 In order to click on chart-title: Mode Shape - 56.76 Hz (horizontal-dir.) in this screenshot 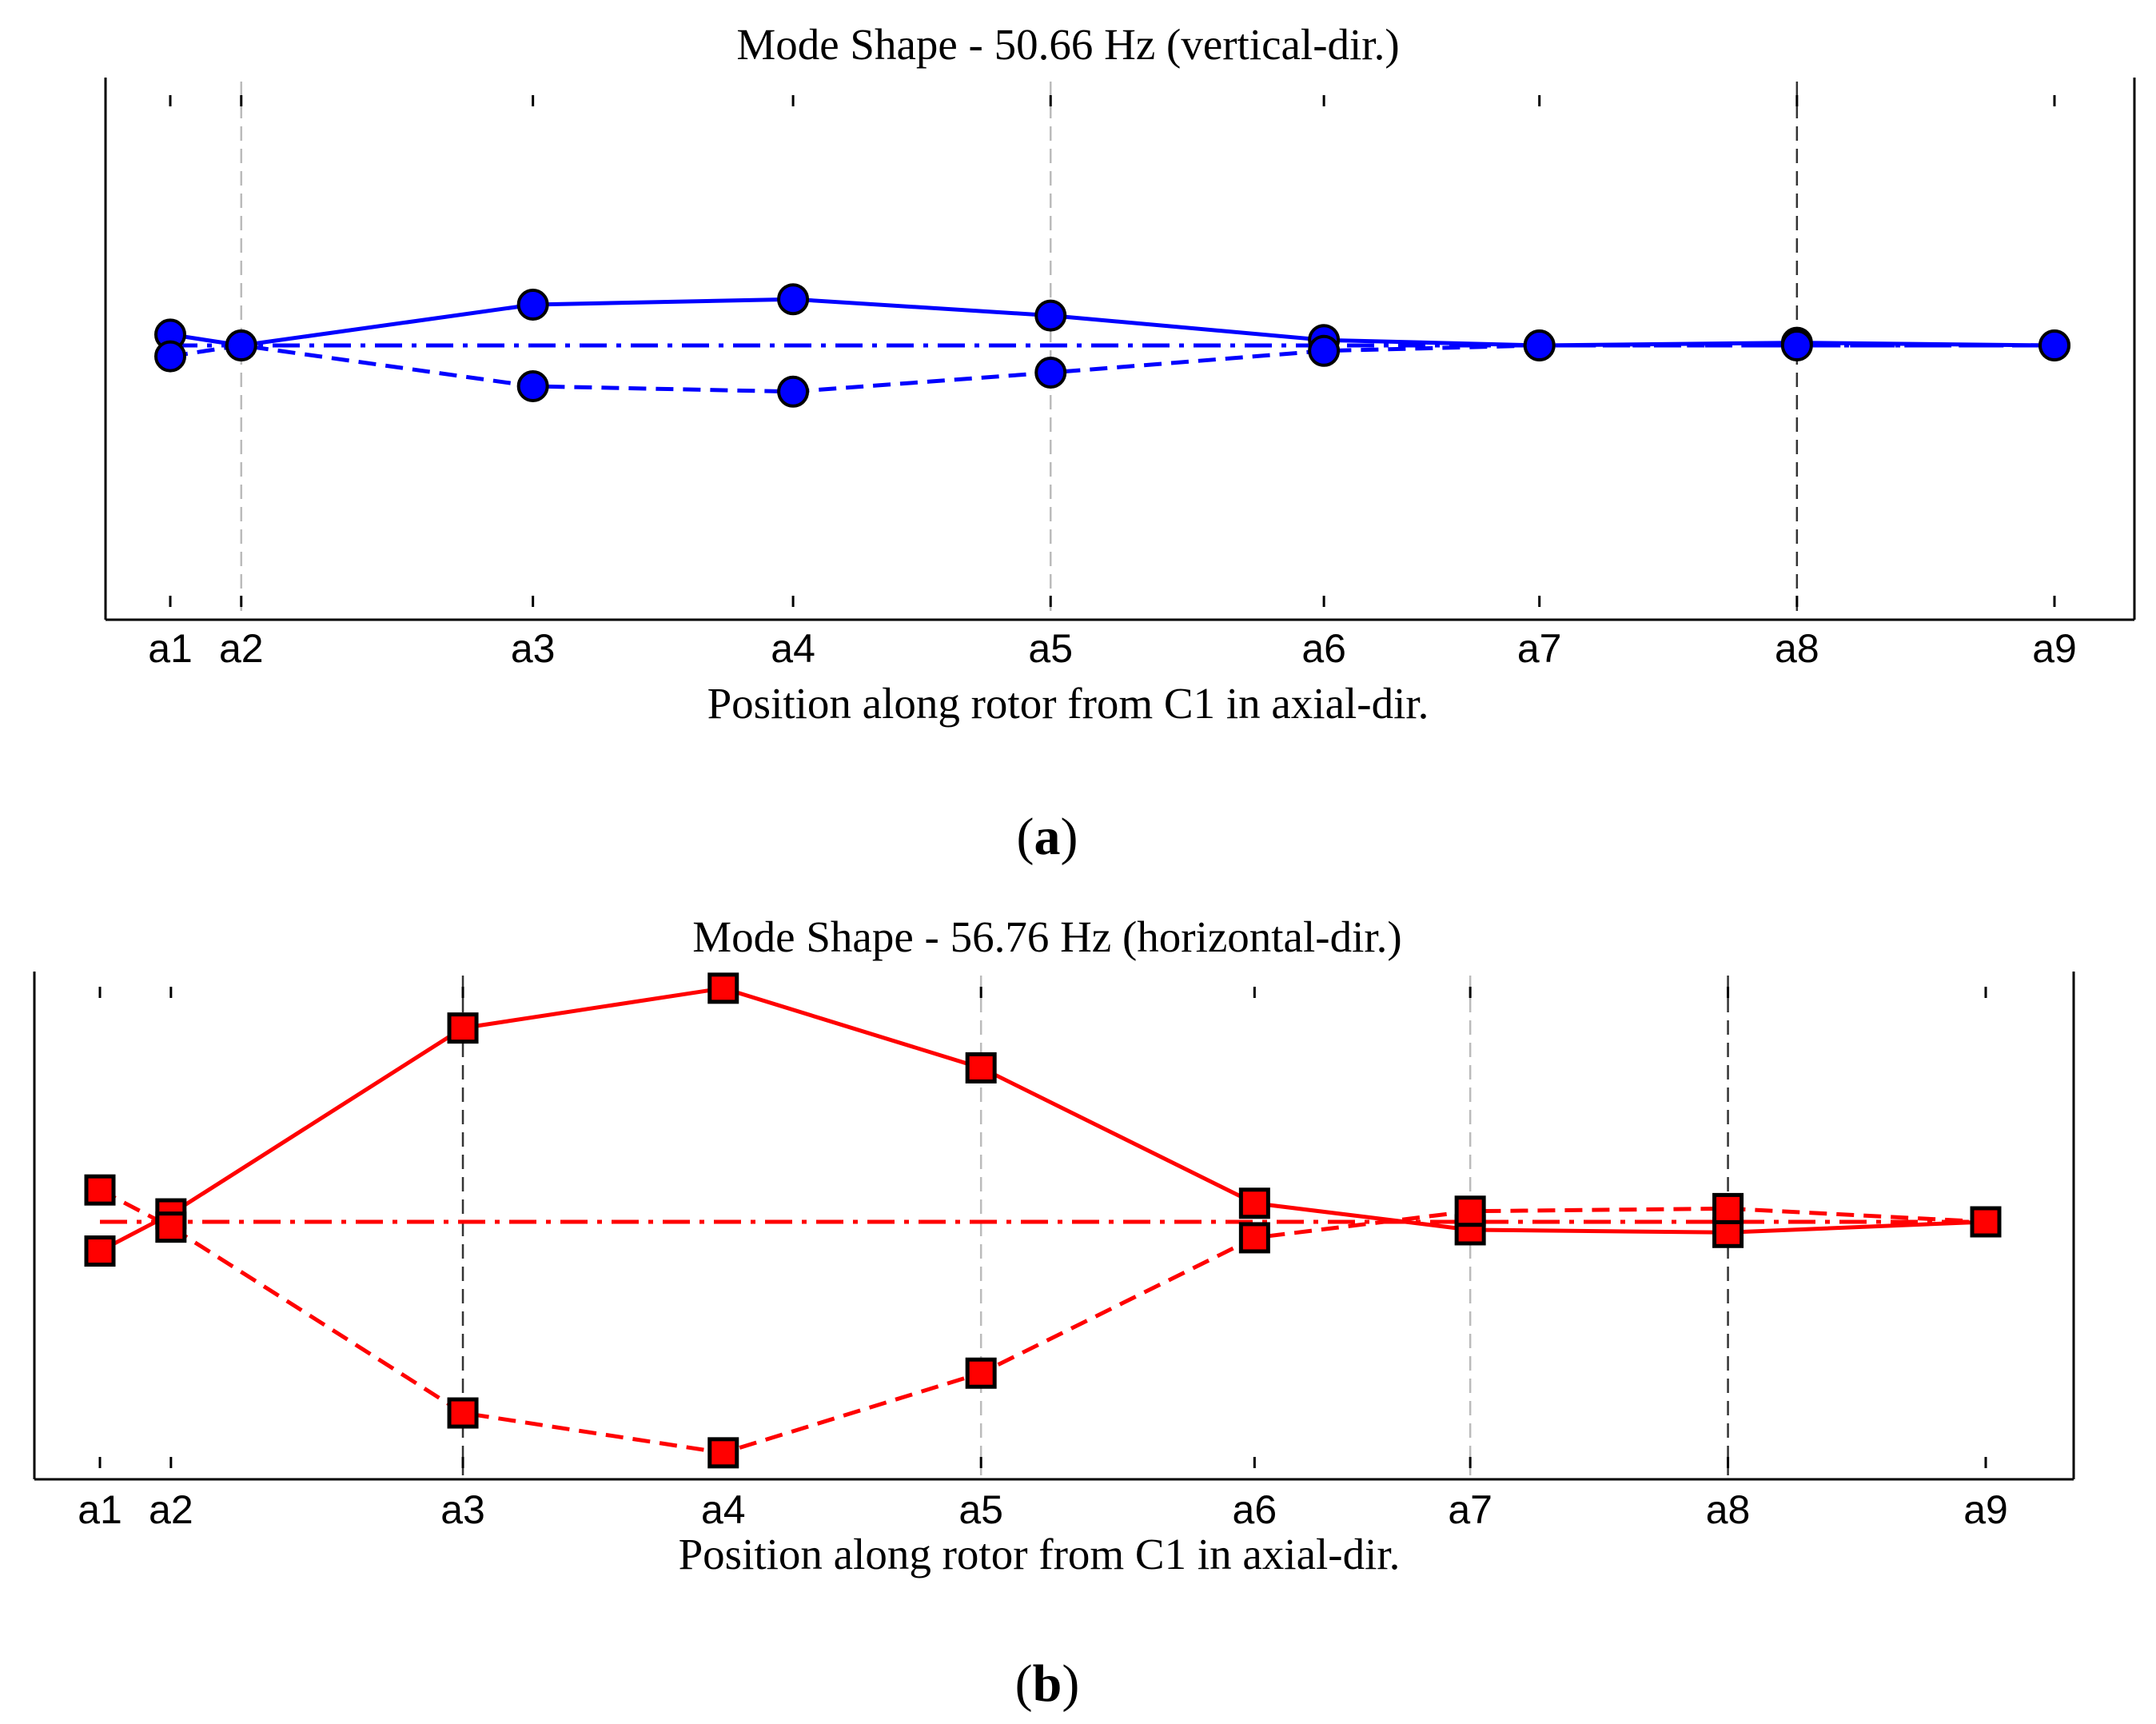, I will do `click(1047, 936)`.